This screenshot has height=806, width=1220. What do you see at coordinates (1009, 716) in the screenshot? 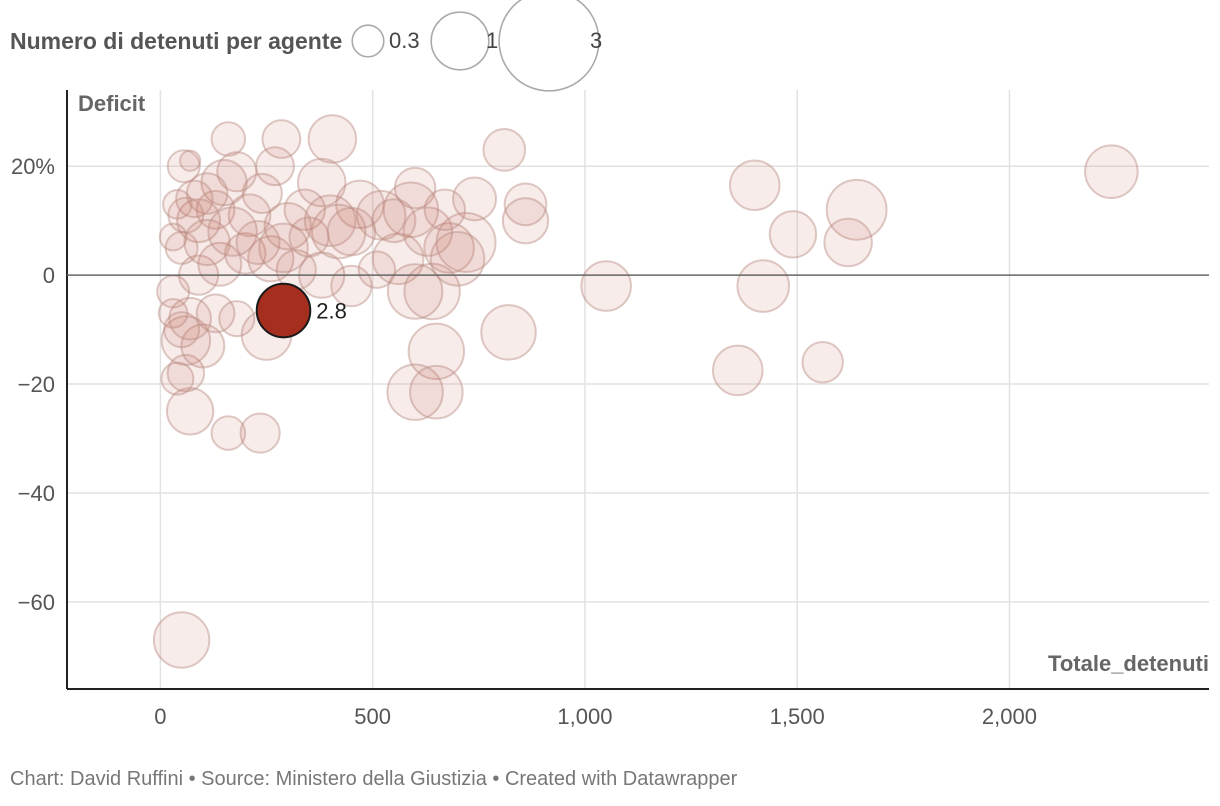
I see `x-tick-label: 2,000` at bounding box center [1009, 716].